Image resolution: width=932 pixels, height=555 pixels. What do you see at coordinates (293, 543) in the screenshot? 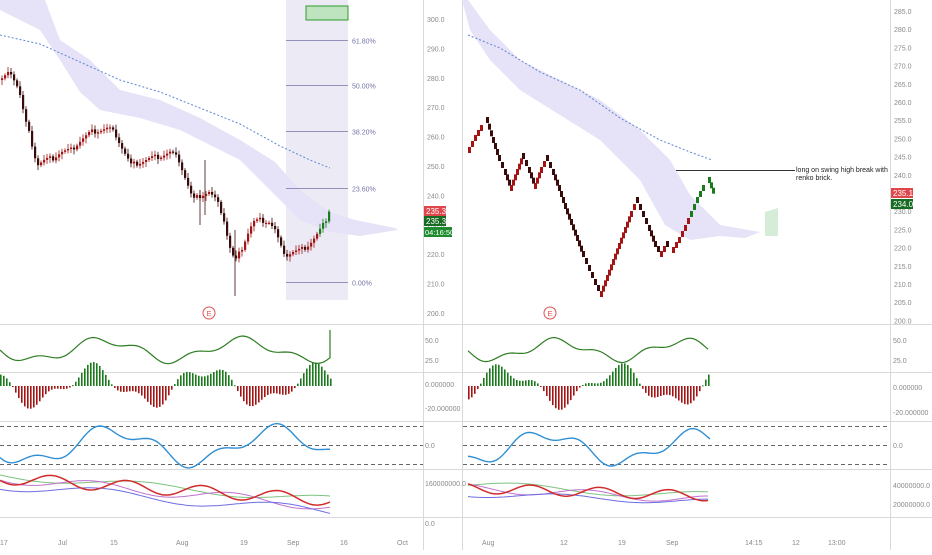
I see `time-axis-label: Sep` at bounding box center [293, 543].